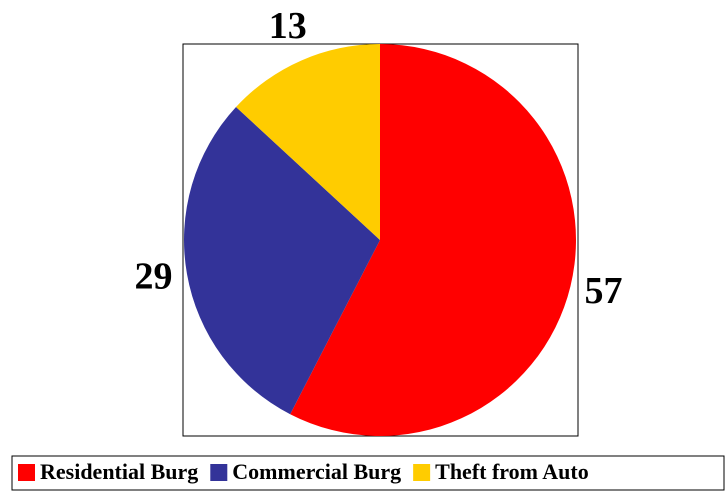  I want to click on legend-box, so click(368, 473).